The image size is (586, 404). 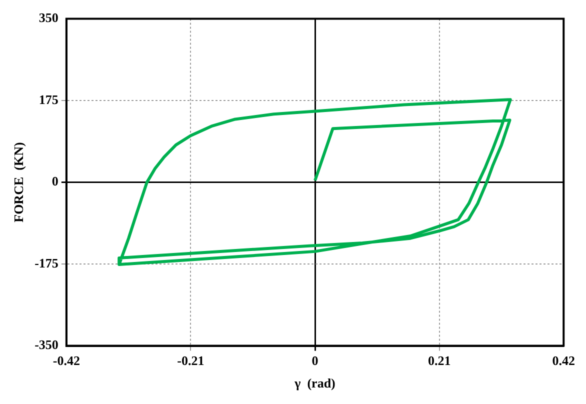 What do you see at coordinates (315, 360) in the screenshot?
I see `x-tick-label: 0` at bounding box center [315, 360].